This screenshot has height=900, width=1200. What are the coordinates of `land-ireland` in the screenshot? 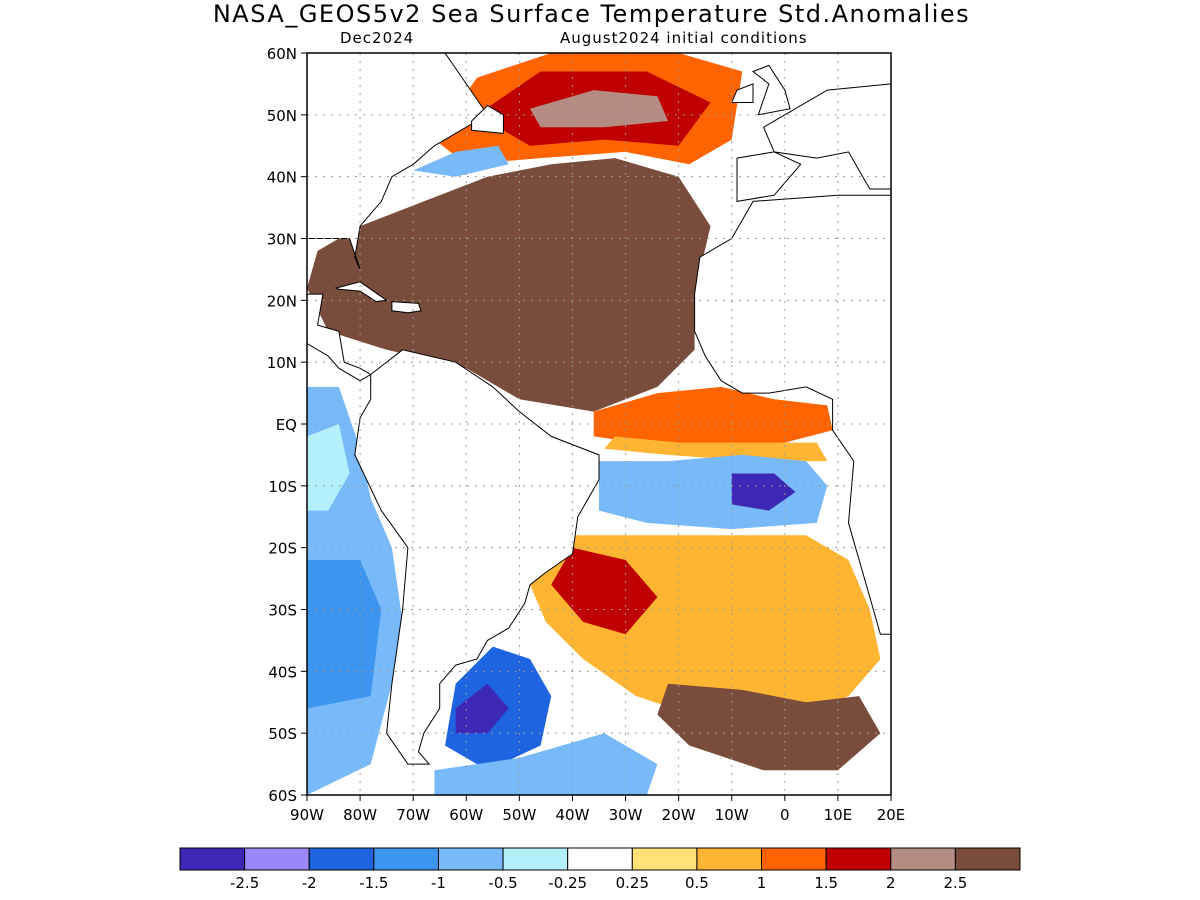 It's located at (742, 93).